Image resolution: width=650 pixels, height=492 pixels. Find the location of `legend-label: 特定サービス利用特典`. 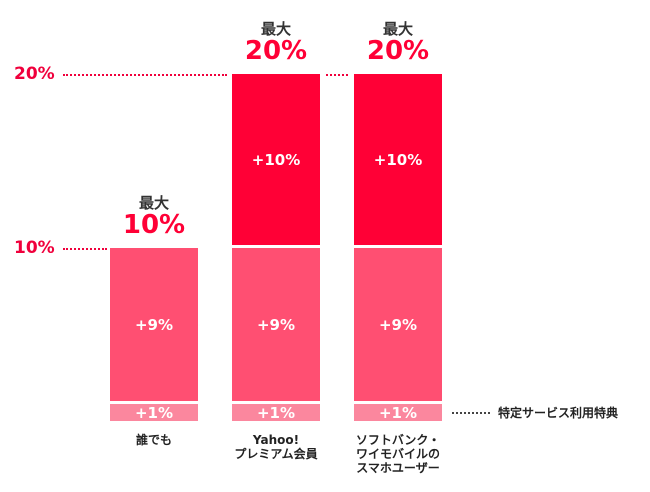

legend-label: 特定サービス利用特典 is located at coordinates (558, 413).